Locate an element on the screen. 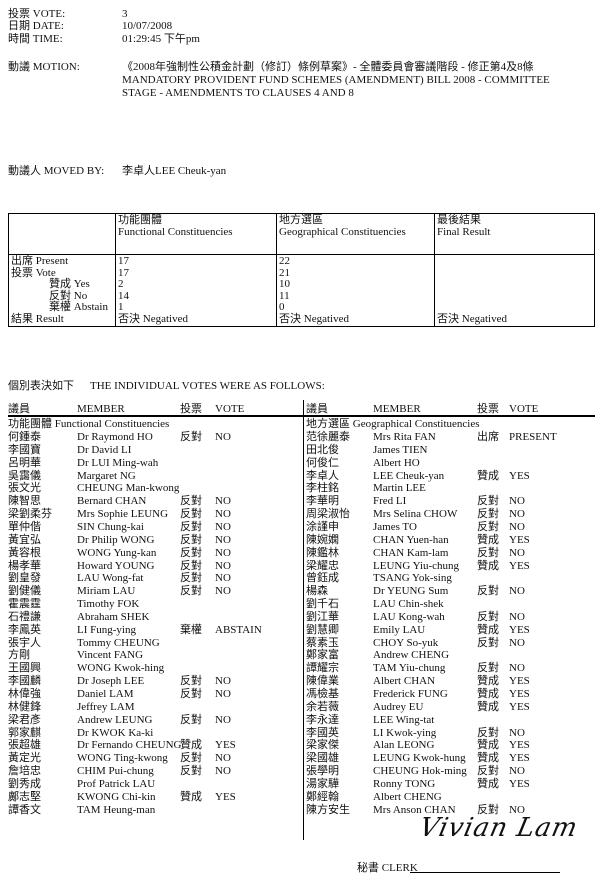 The height and width of the screenshot is (880, 600). member-name-zh: 劉江華 is located at coordinates (322, 616).